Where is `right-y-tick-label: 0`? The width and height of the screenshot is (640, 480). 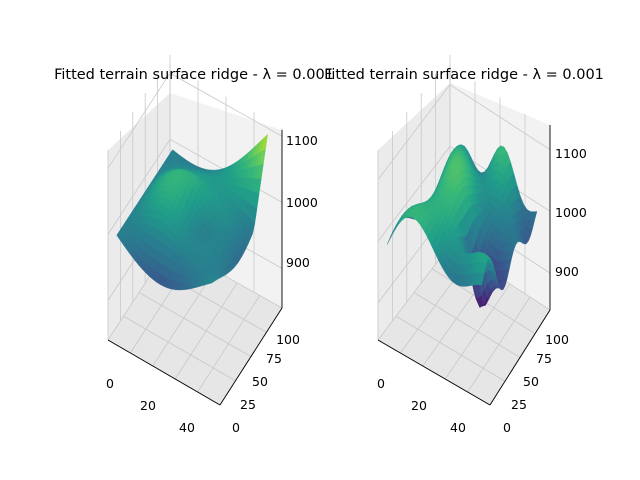 right-y-tick-label: 0 is located at coordinates (507, 427).